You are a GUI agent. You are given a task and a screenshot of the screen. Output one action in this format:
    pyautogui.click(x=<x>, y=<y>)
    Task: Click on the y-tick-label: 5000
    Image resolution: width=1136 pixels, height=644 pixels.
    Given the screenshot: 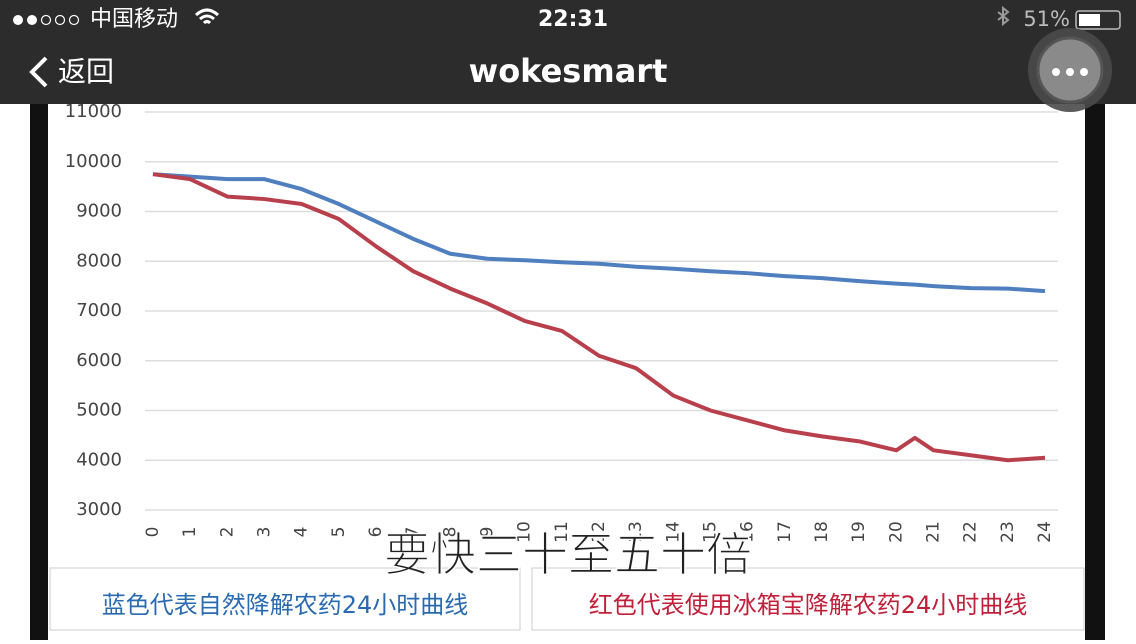 What is the action you would take?
    pyautogui.click(x=99, y=410)
    